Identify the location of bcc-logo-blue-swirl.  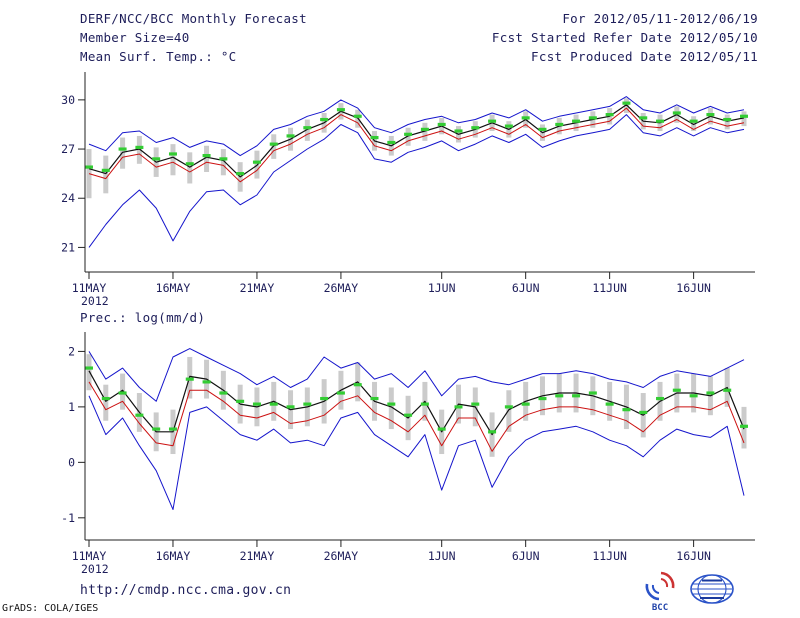
(652, 592).